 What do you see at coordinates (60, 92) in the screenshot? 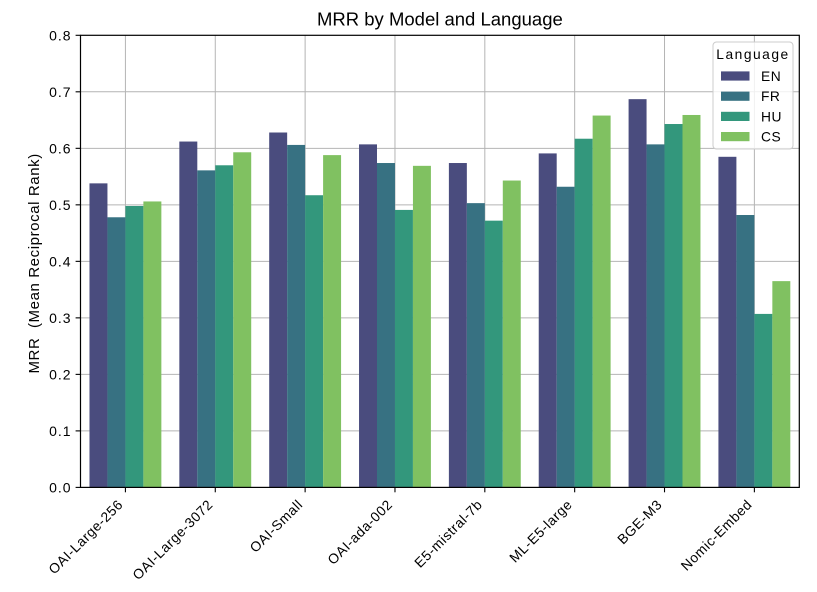
I see `svg-text: 0.7` at bounding box center [60, 92].